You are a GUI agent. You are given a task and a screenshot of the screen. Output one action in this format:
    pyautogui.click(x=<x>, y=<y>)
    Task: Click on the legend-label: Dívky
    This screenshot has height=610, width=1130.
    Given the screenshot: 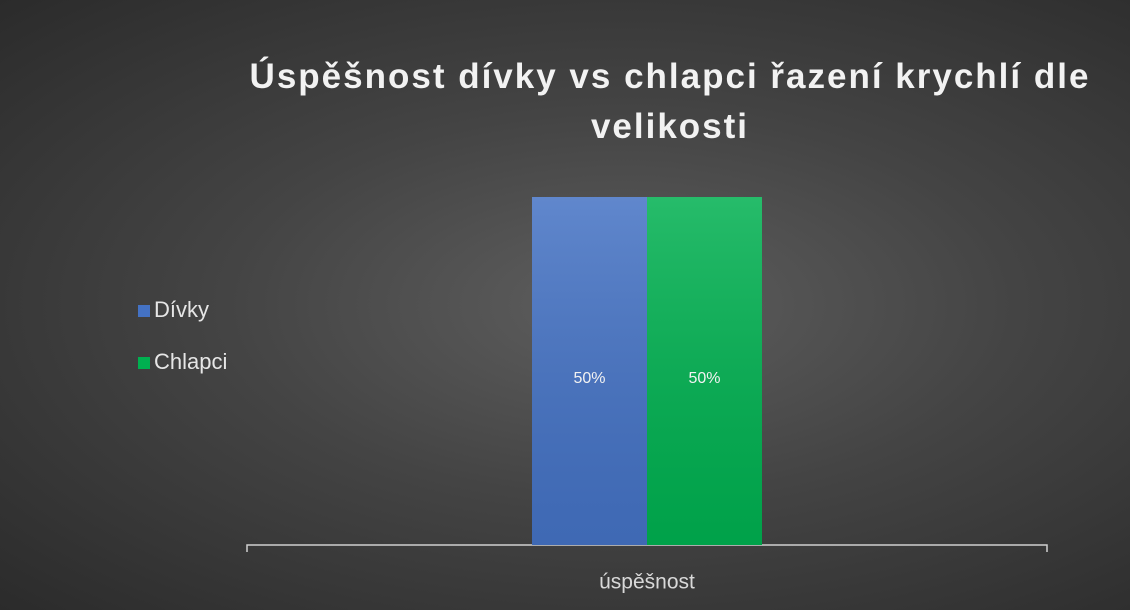 What is the action you would take?
    pyautogui.click(x=181, y=309)
    